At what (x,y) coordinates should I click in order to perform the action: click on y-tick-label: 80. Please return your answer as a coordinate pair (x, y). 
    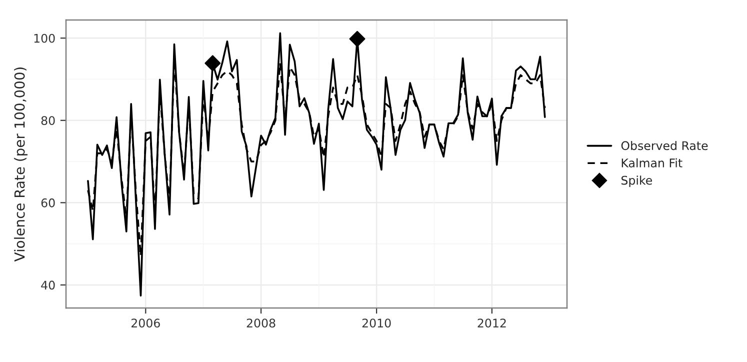
    Looking at the image, I should click on (48, 121).